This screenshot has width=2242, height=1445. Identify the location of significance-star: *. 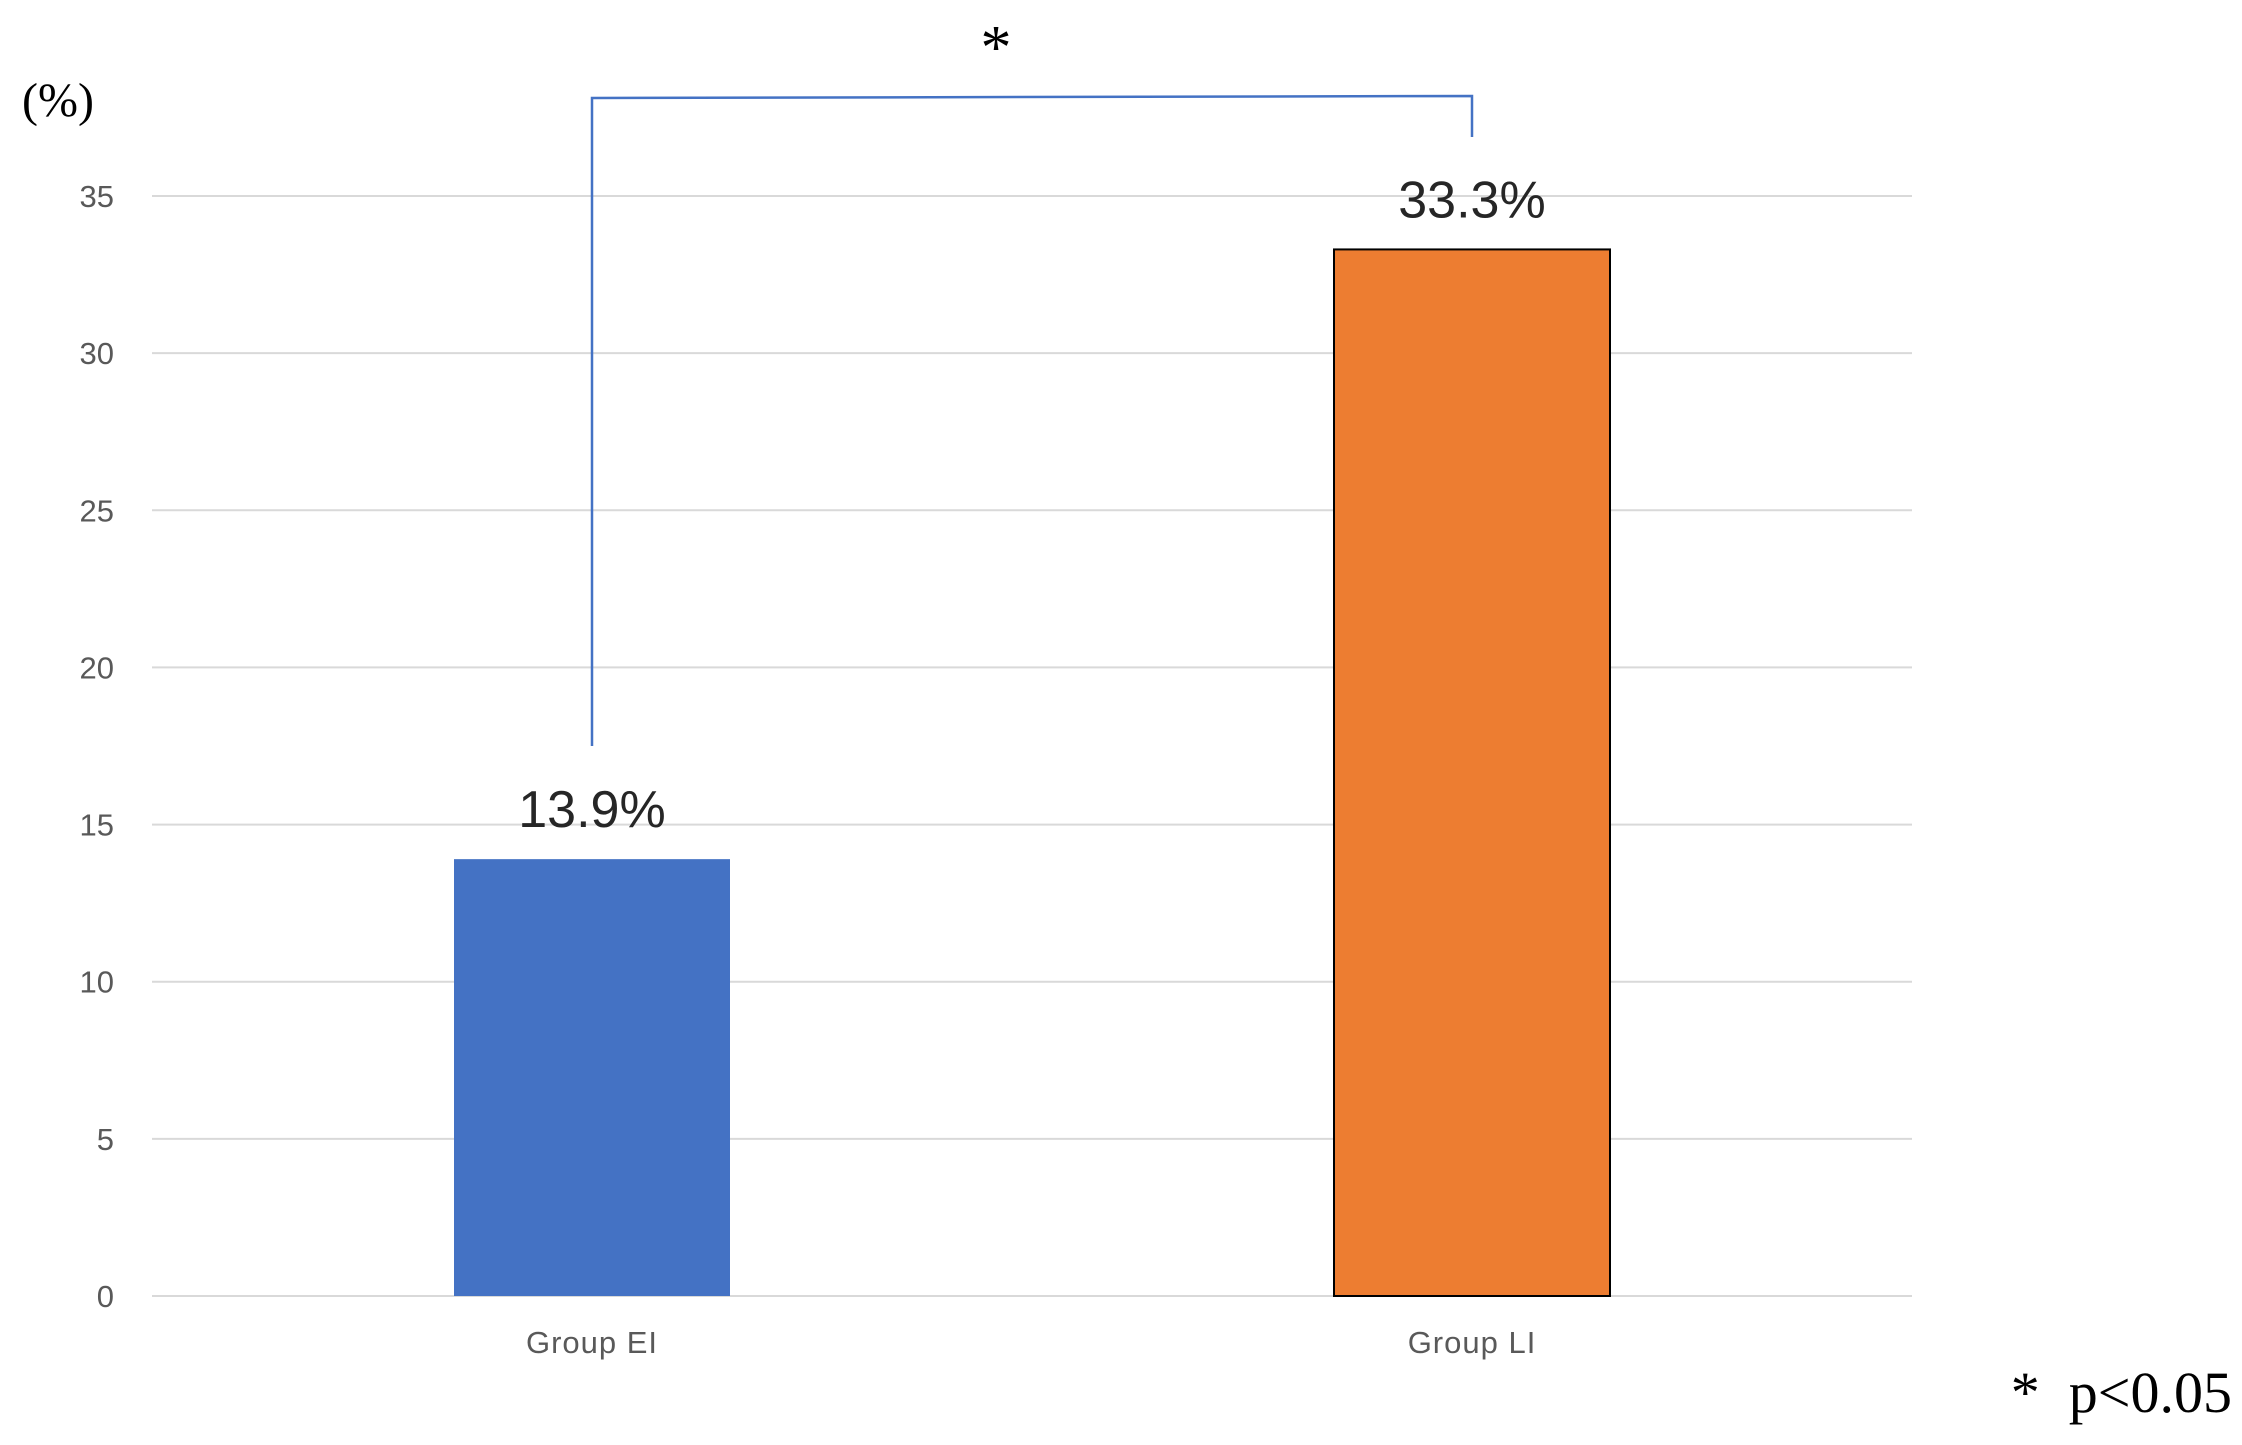
(996, 48).